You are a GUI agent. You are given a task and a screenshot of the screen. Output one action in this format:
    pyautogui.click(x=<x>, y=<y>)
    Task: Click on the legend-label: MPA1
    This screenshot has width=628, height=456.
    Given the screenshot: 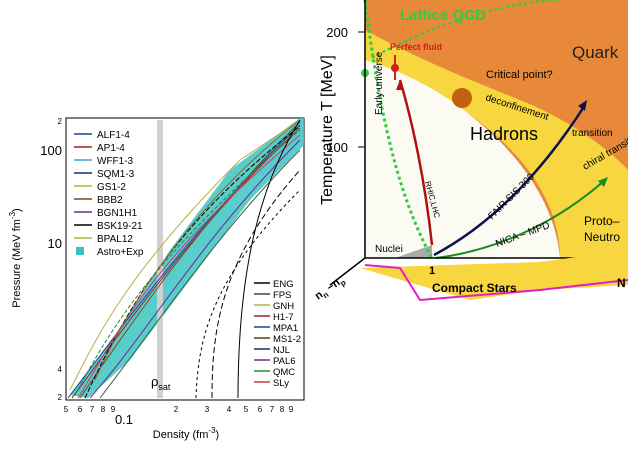 What is the action you would take?
    pyautogui.click(x=285, y=328)
    